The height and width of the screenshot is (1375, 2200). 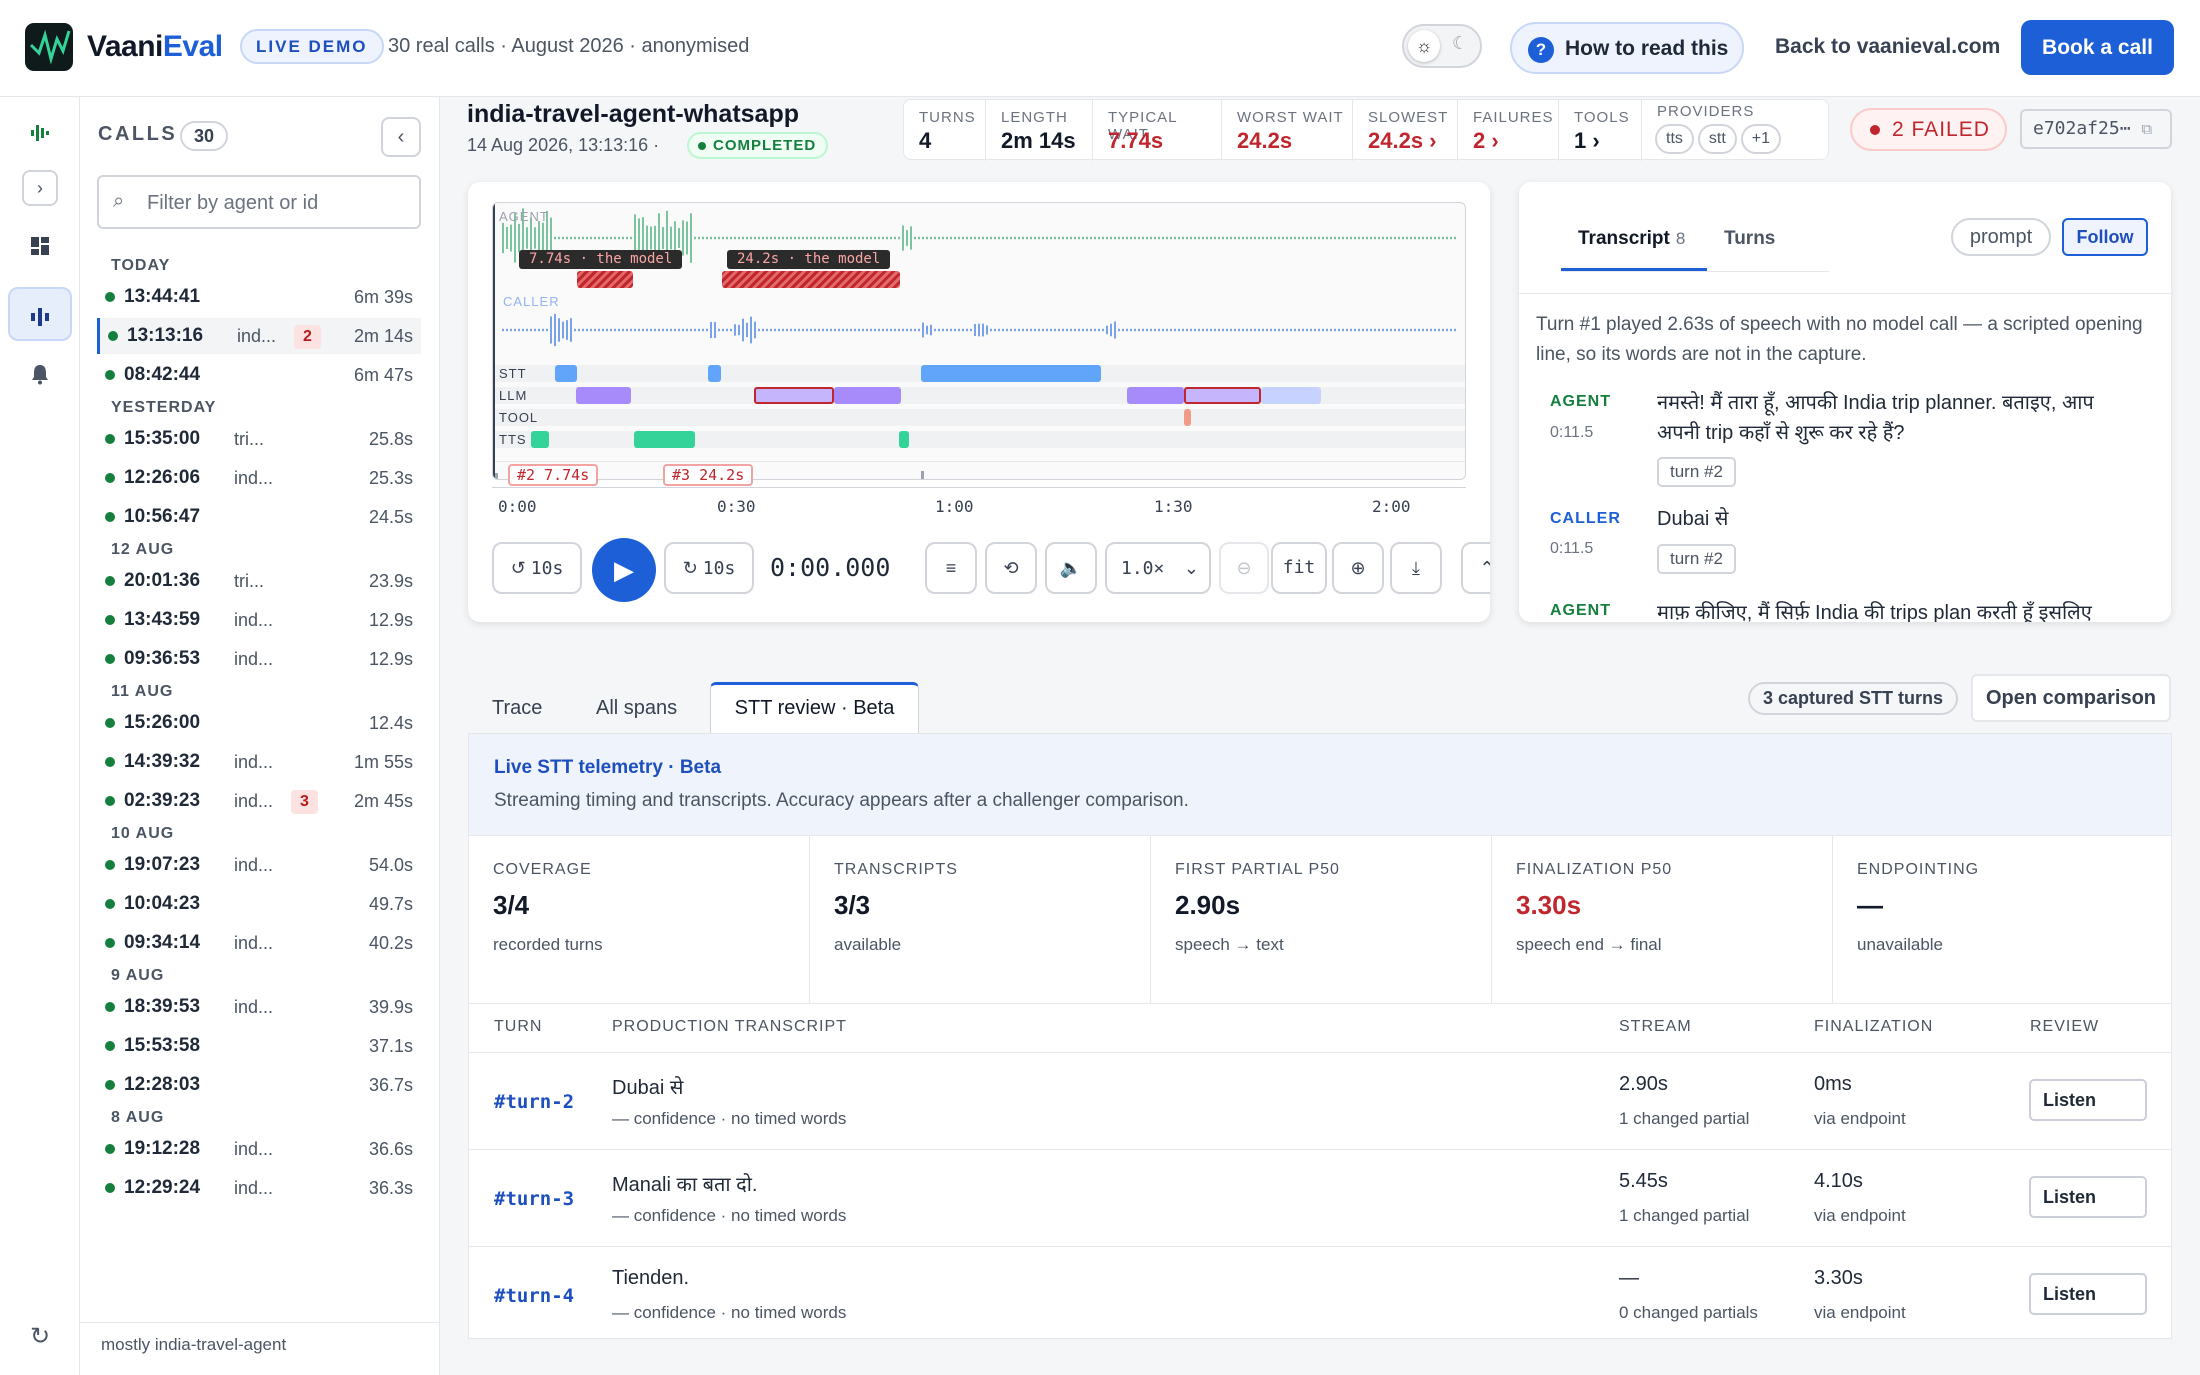 What do you see at coordinates (2096, 129) in the screenshot?
I see `call-id-copy: e702af25⋯ ⧉` at bounding box center [2096, 129].